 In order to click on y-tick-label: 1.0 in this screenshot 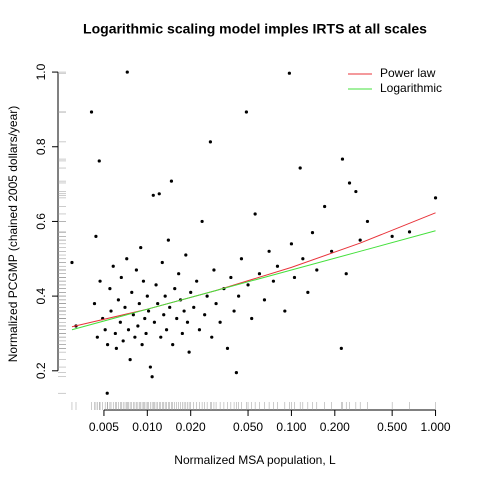, I will do `click(41, 71)`.